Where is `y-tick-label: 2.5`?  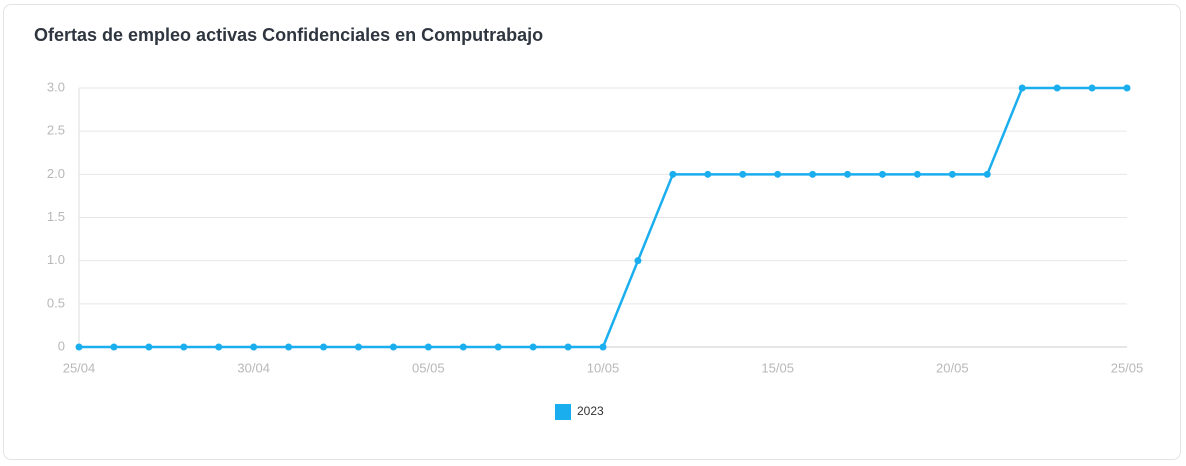
y-tick-label: 2.5 is located at coordinates (56, 130).